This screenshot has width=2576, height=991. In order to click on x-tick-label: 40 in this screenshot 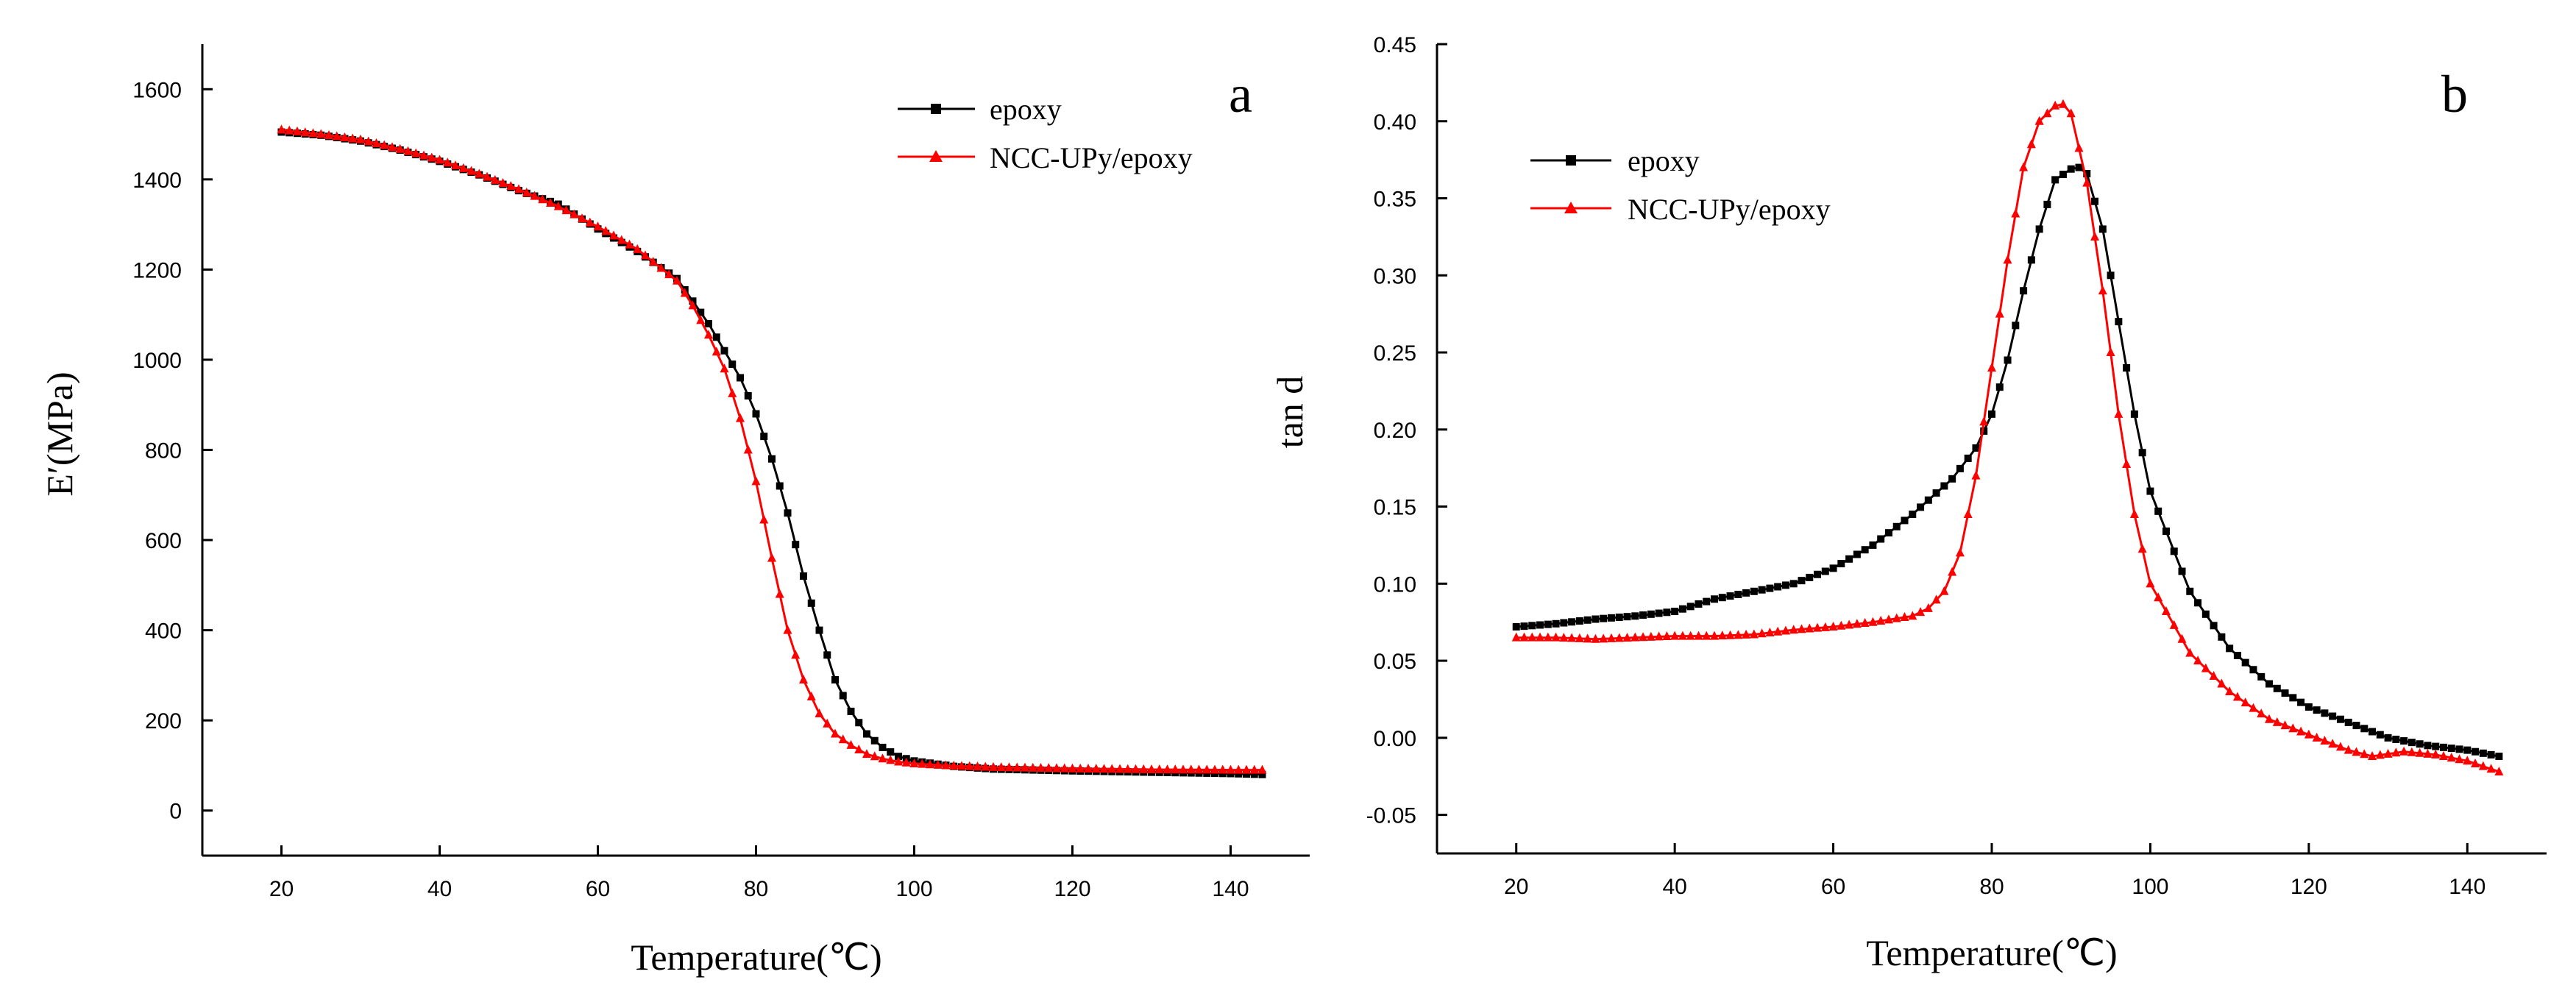, I will do `click(439, 889)`.